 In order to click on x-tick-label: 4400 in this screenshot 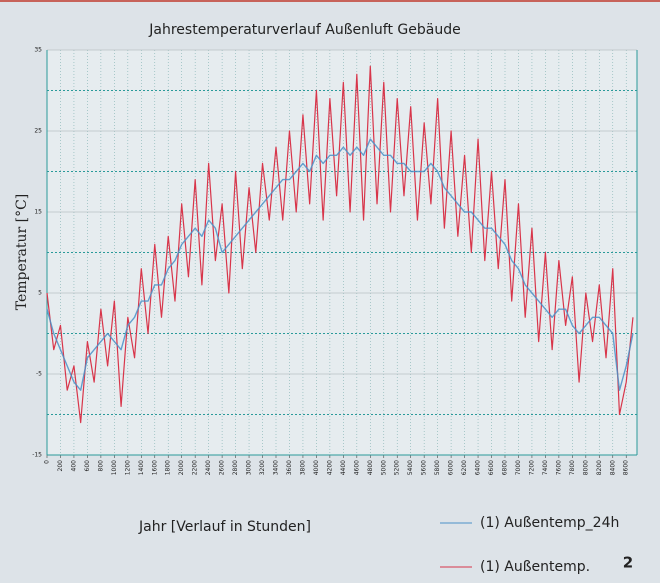, I will do `click(343, 467)`.